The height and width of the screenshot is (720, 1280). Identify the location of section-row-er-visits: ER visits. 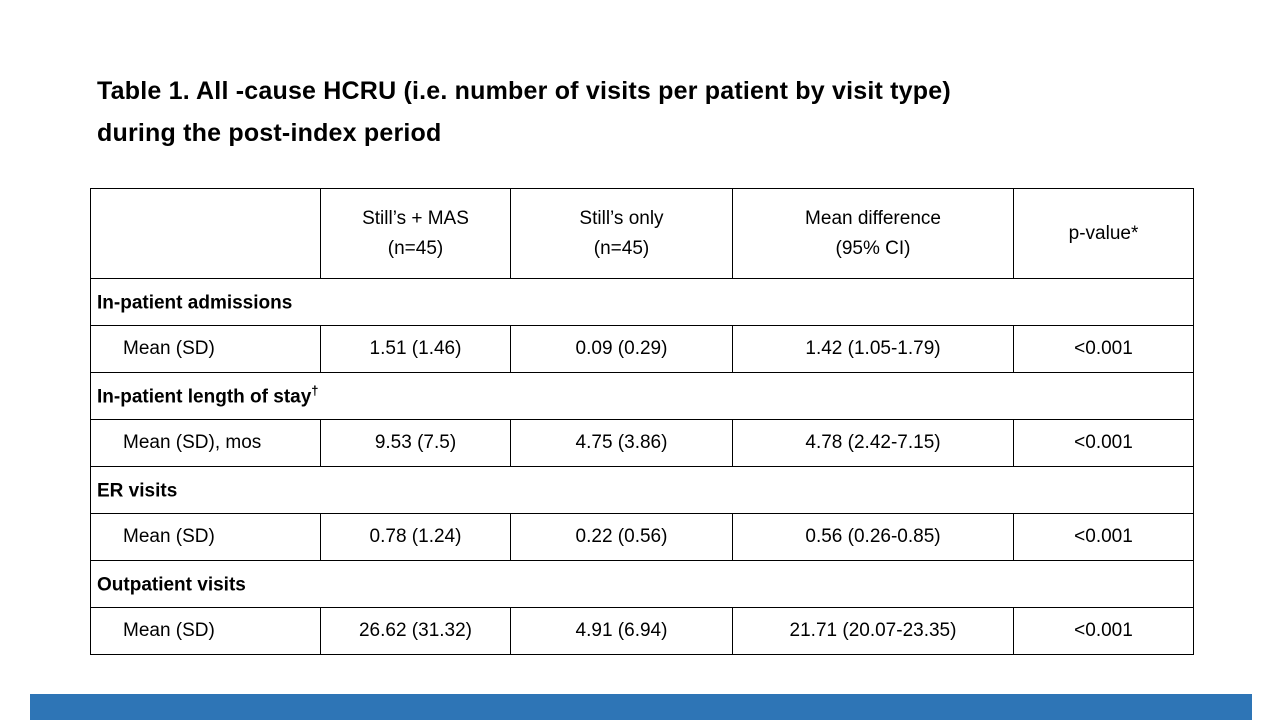
(642, 490).